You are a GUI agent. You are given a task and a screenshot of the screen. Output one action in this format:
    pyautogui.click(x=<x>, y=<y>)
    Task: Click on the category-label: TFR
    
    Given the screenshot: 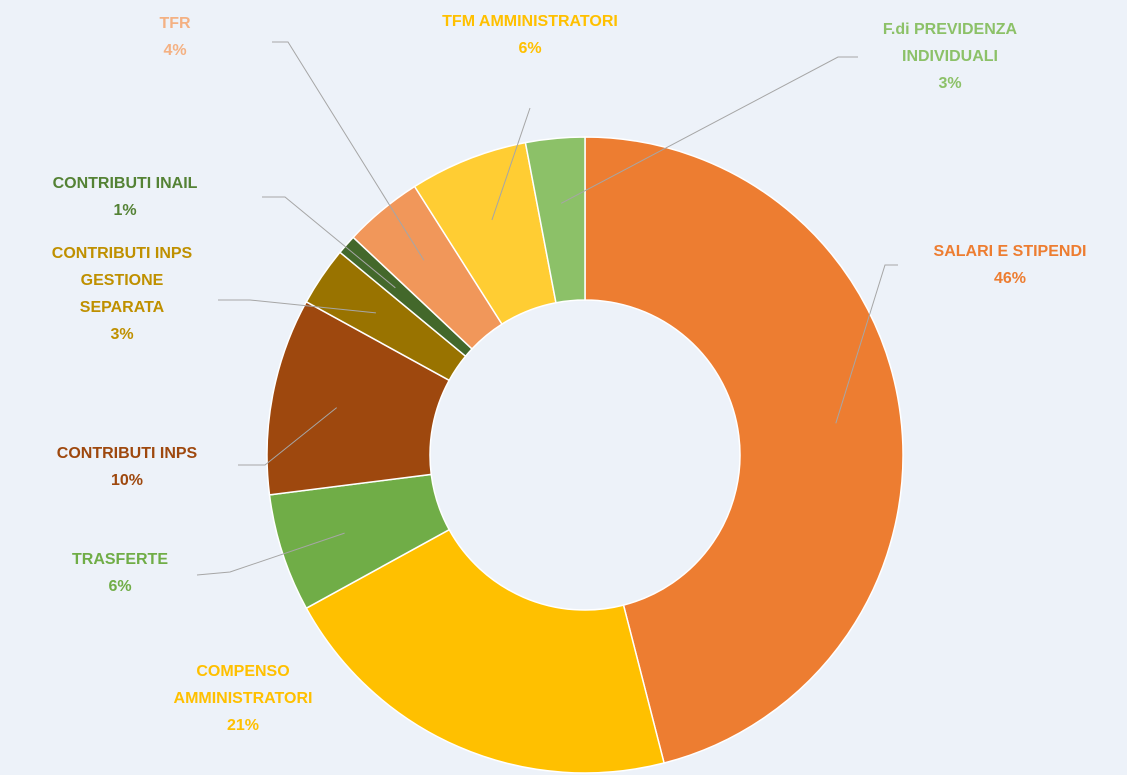 What is the action you would take?
    pyautogui.click(x=175, y=23)
    